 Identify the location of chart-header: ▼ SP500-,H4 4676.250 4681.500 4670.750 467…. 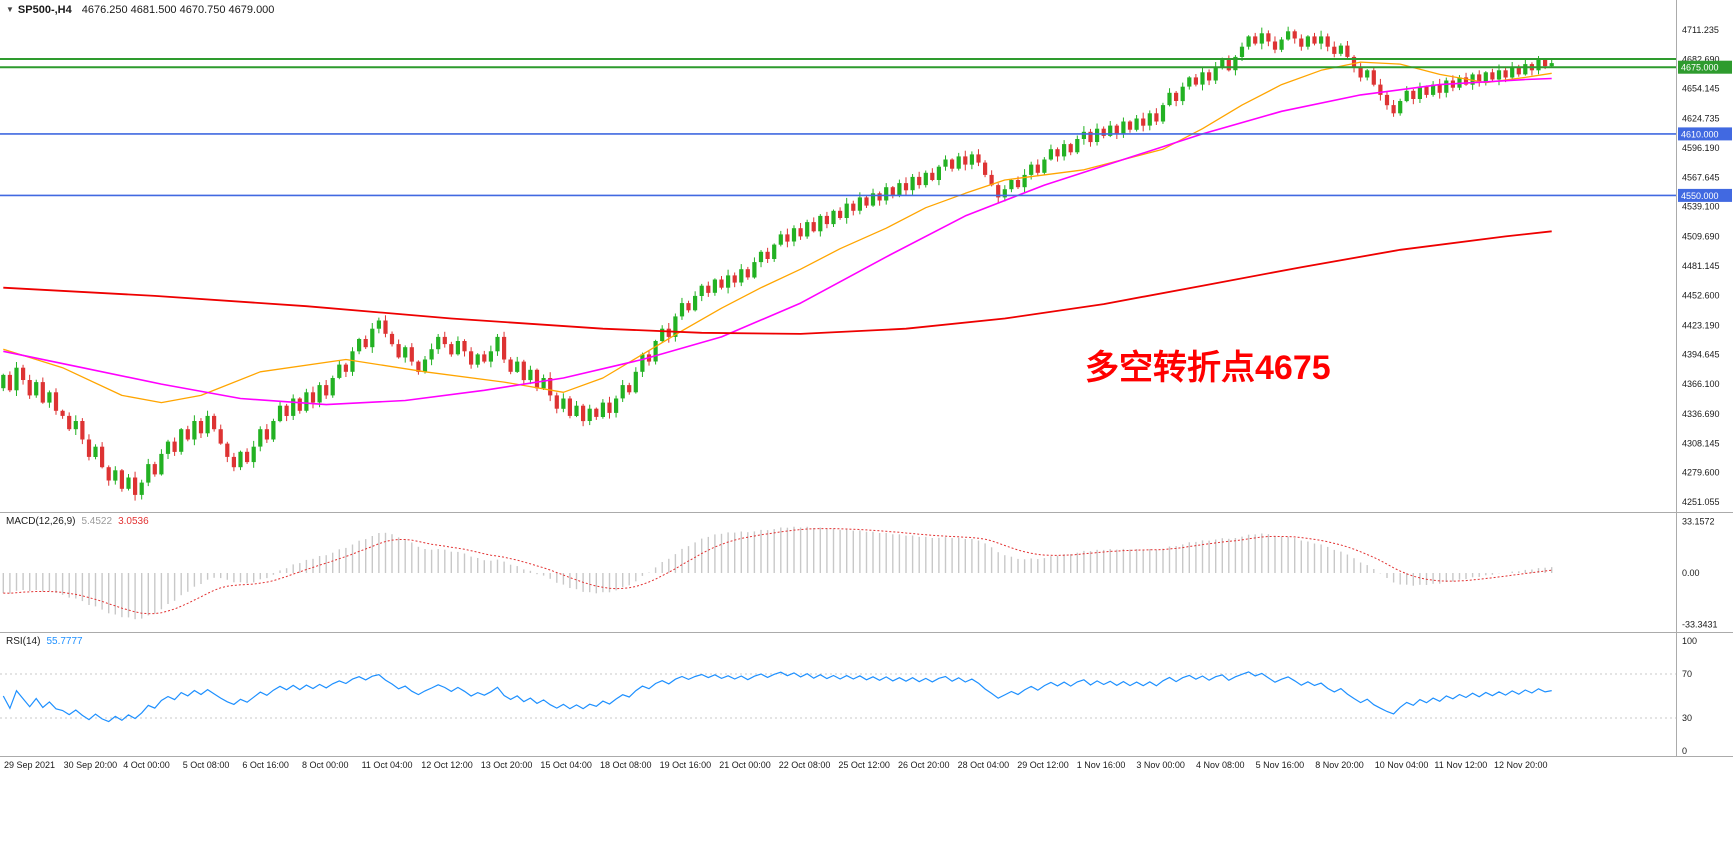
(140, 10).